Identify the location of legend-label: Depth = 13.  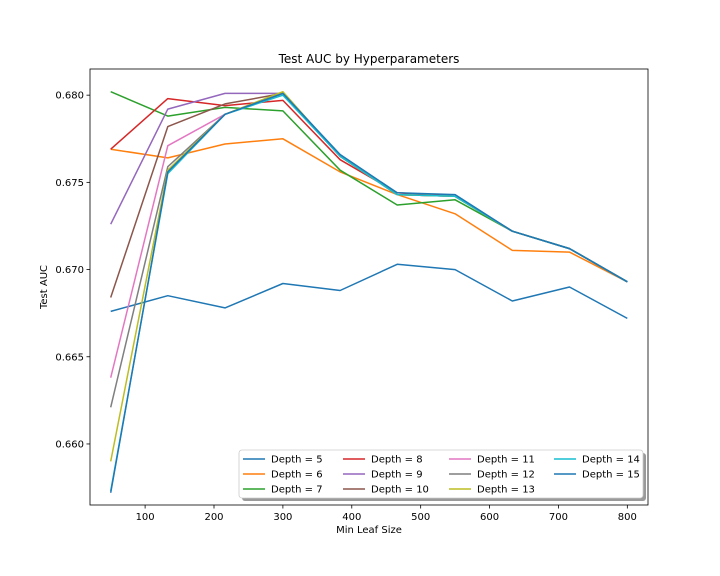
(506, 490).